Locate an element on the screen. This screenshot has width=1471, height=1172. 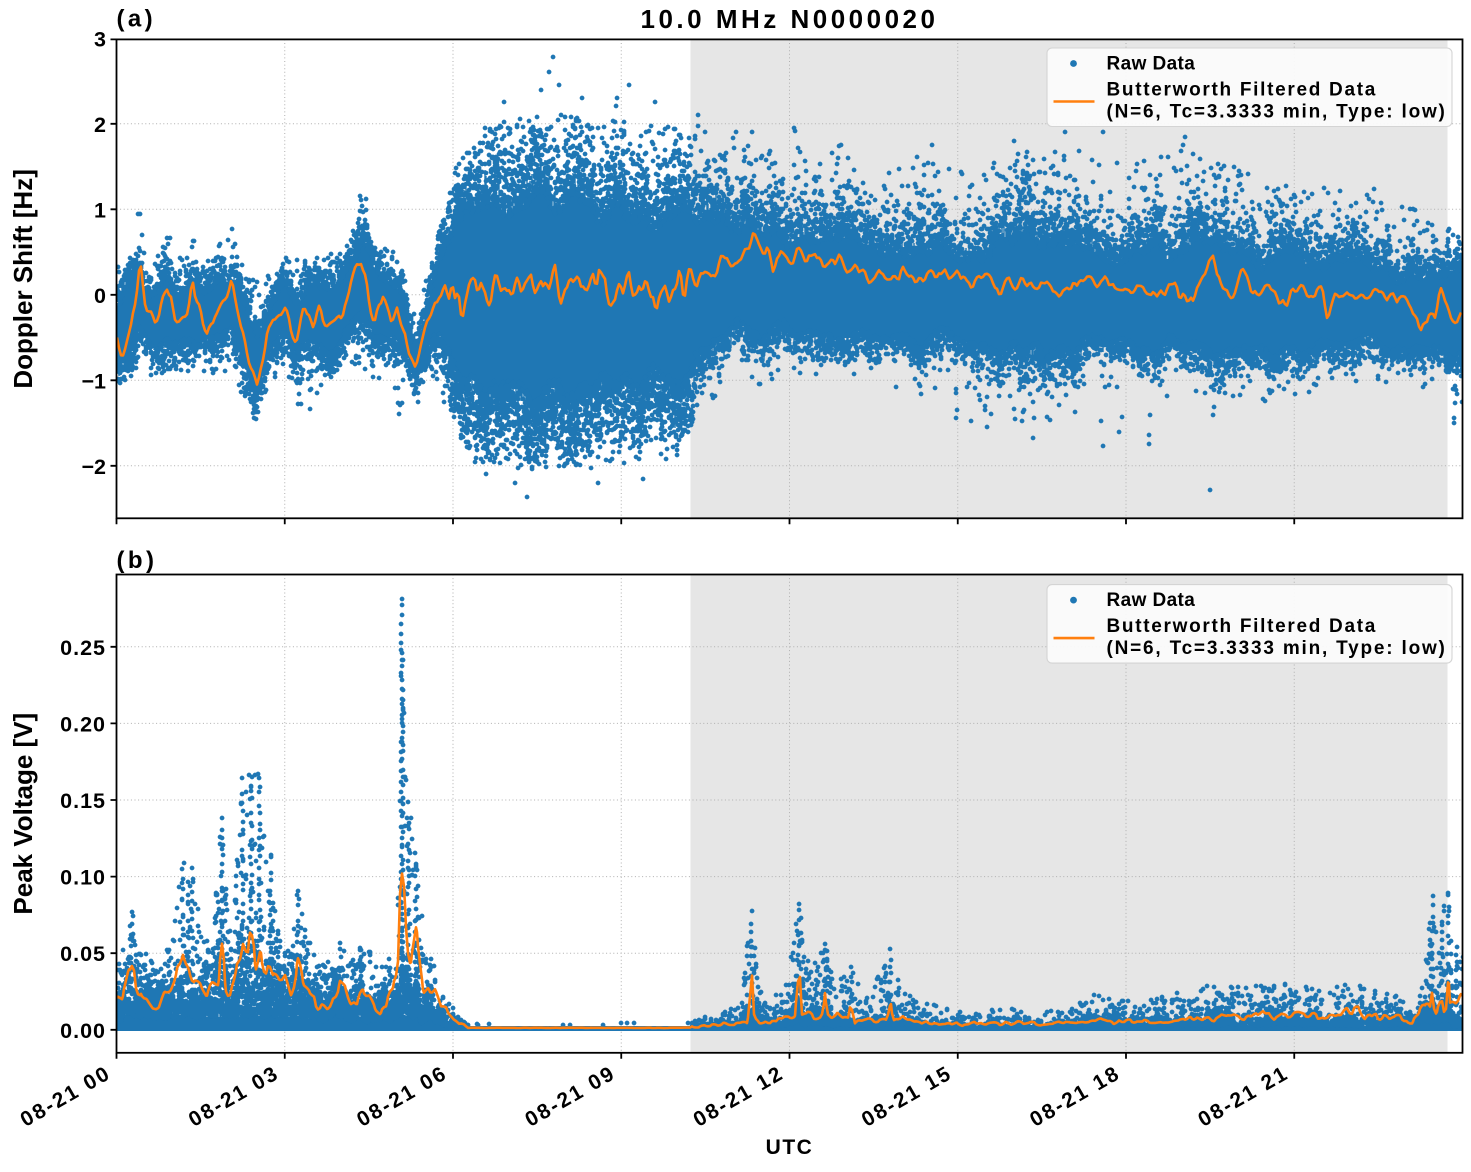
svg-text: (a) is located at coordinates (137, 19).